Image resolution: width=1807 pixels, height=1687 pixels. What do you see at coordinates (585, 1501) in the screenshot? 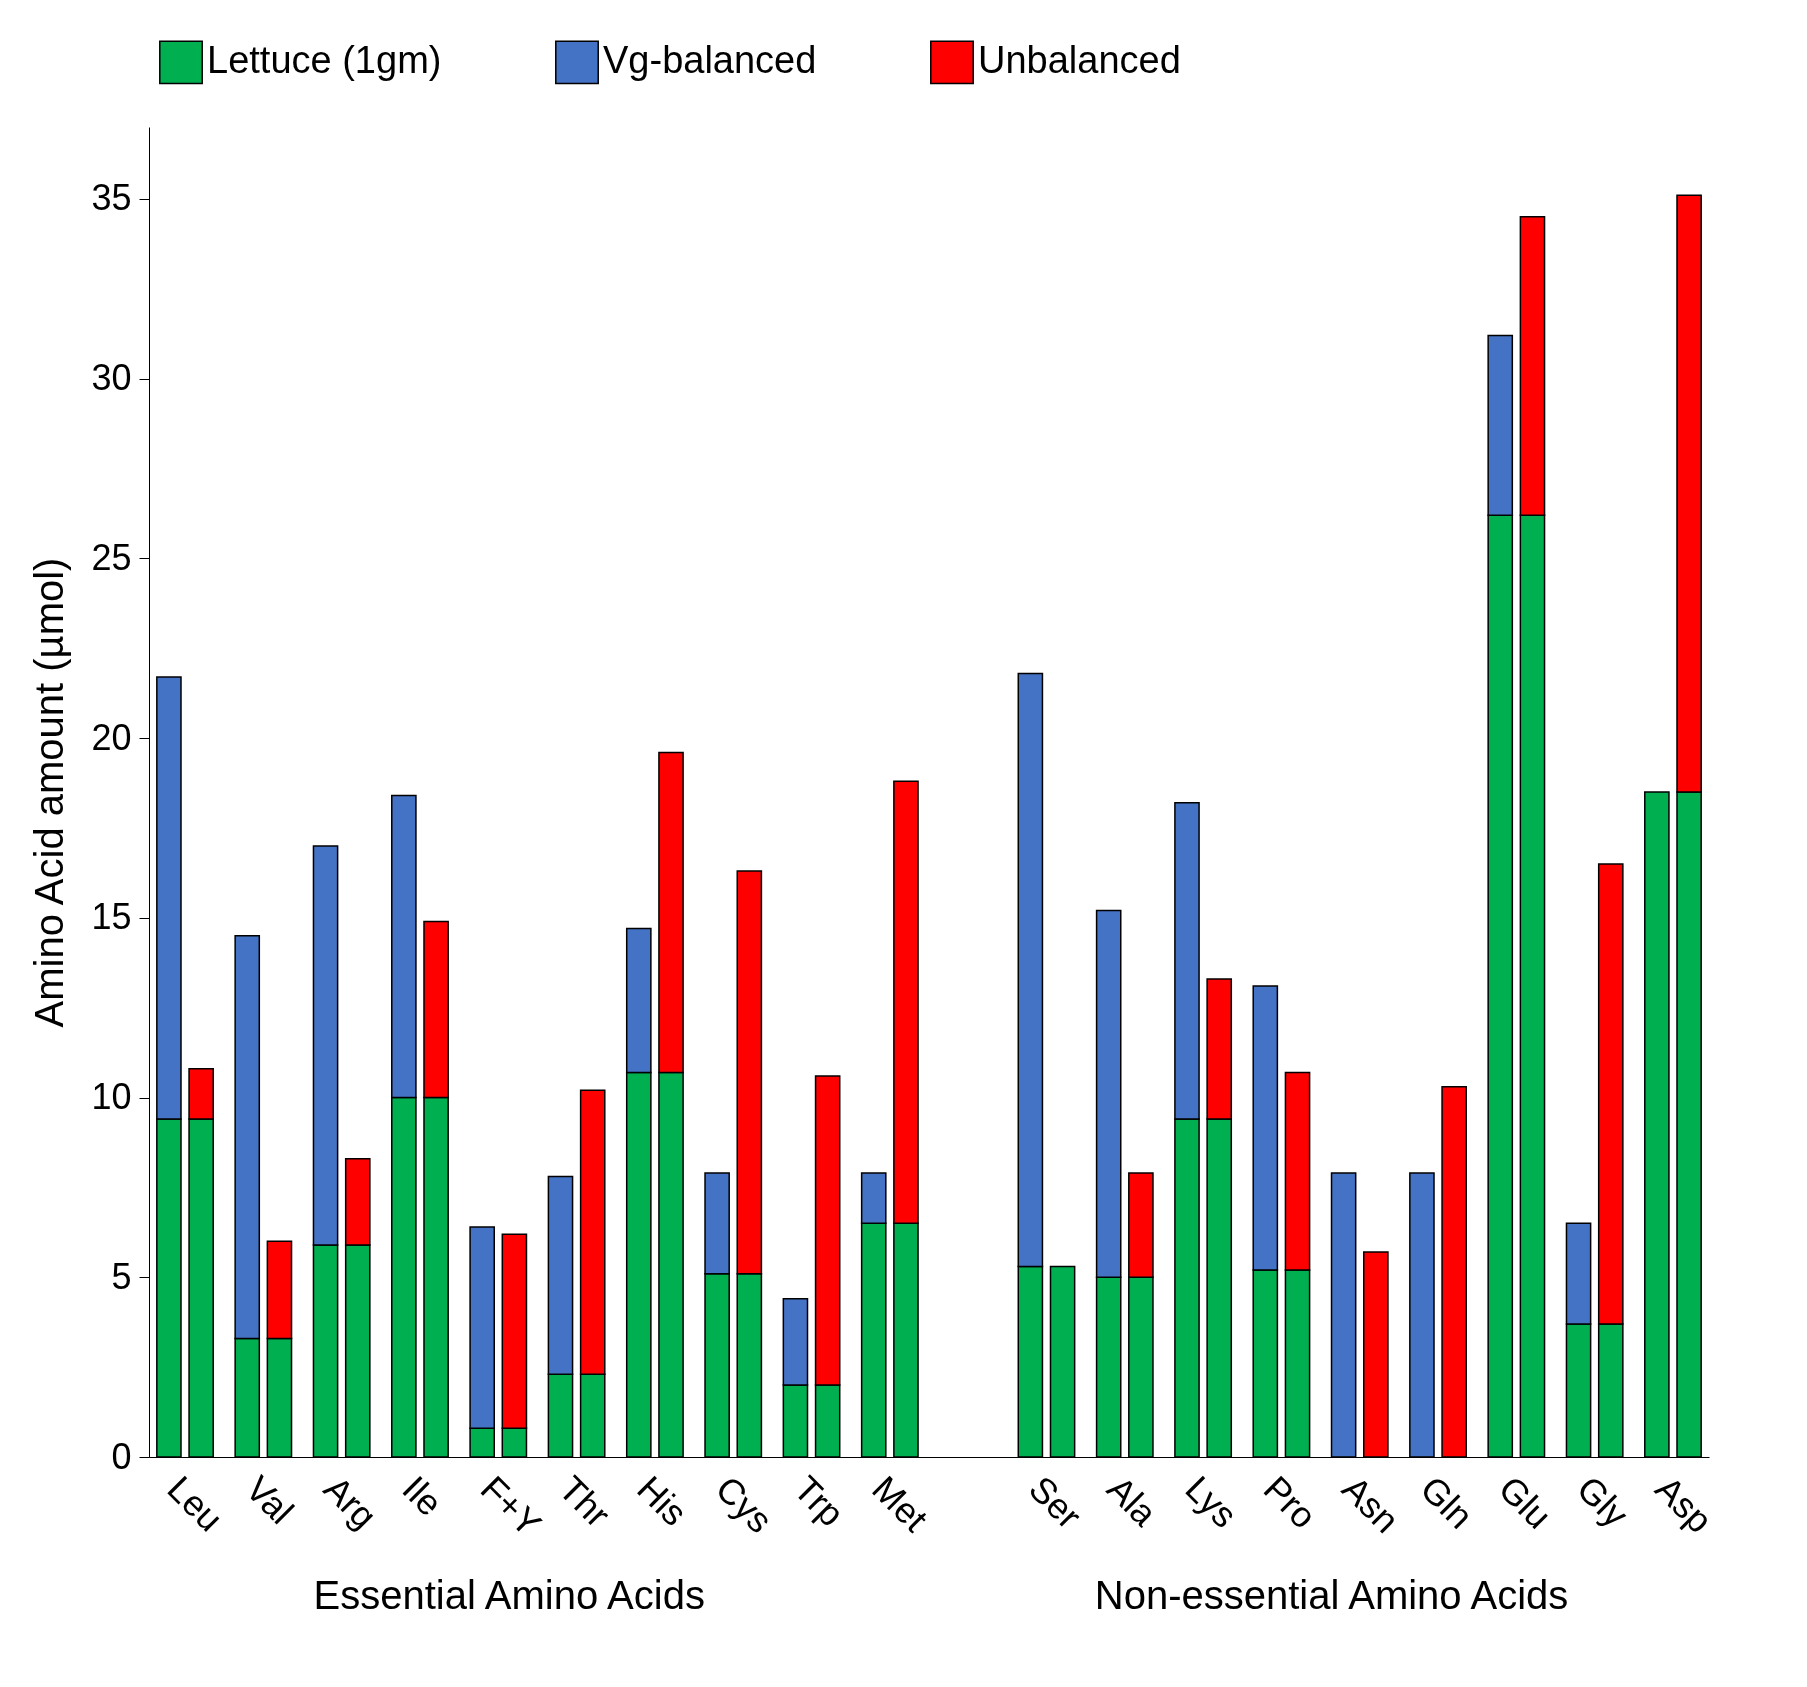
I see `x-tick-label: Thr` at bounding box center [585, 1501].